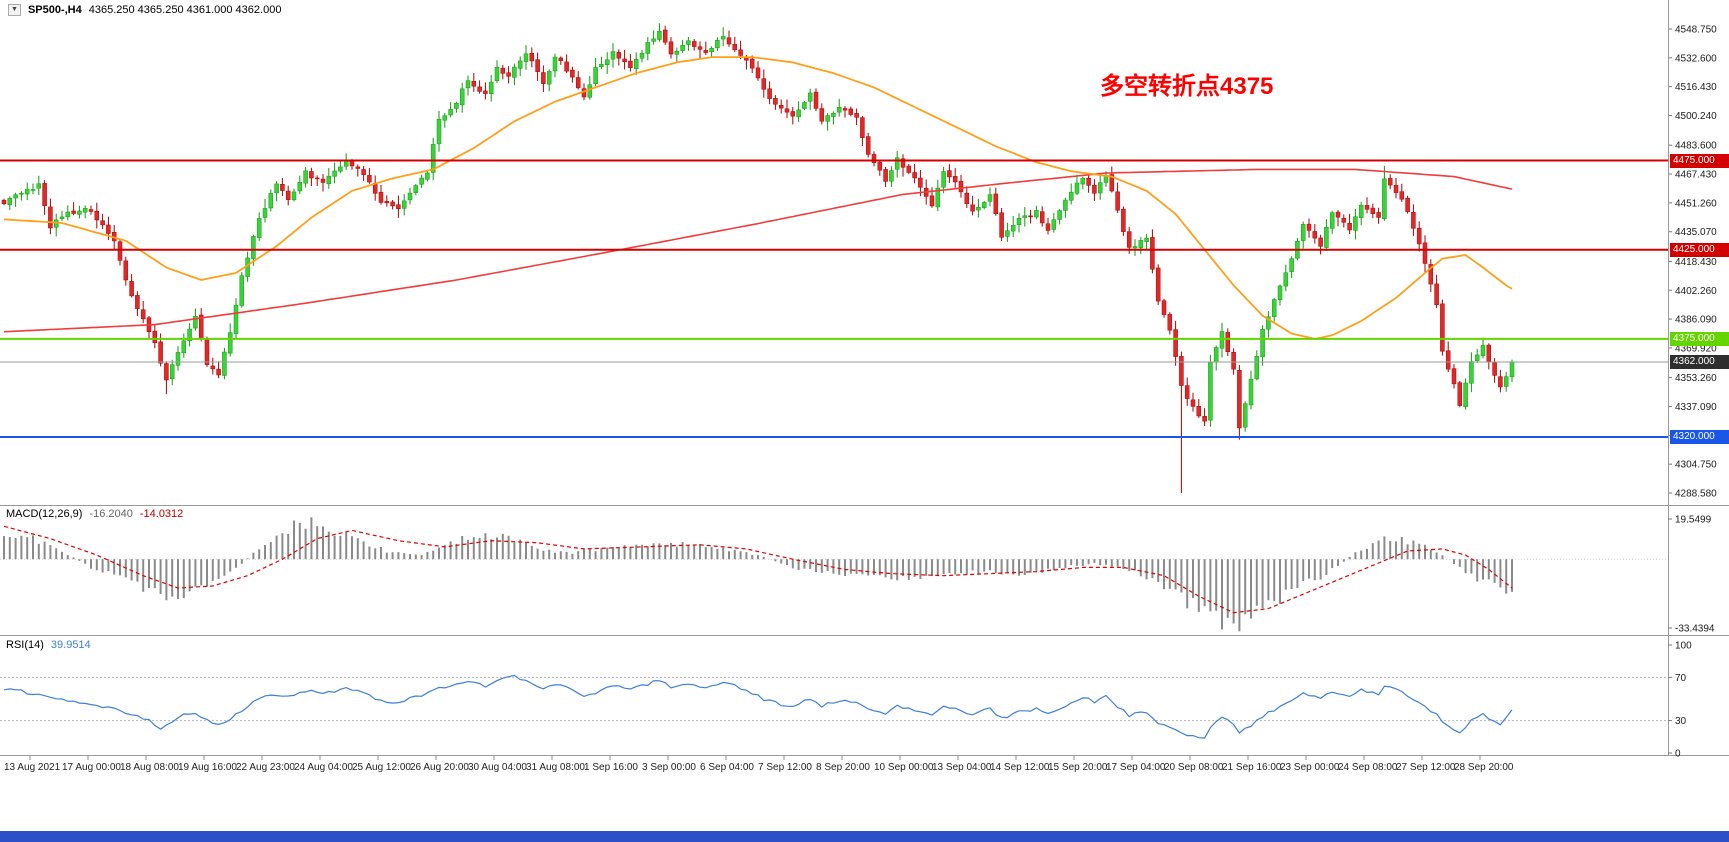 The image size is (1729, 842). Describe the element at coordinates (1699, 250) in the screenshot. I see `price-level-chip: 4425.000` at that location.